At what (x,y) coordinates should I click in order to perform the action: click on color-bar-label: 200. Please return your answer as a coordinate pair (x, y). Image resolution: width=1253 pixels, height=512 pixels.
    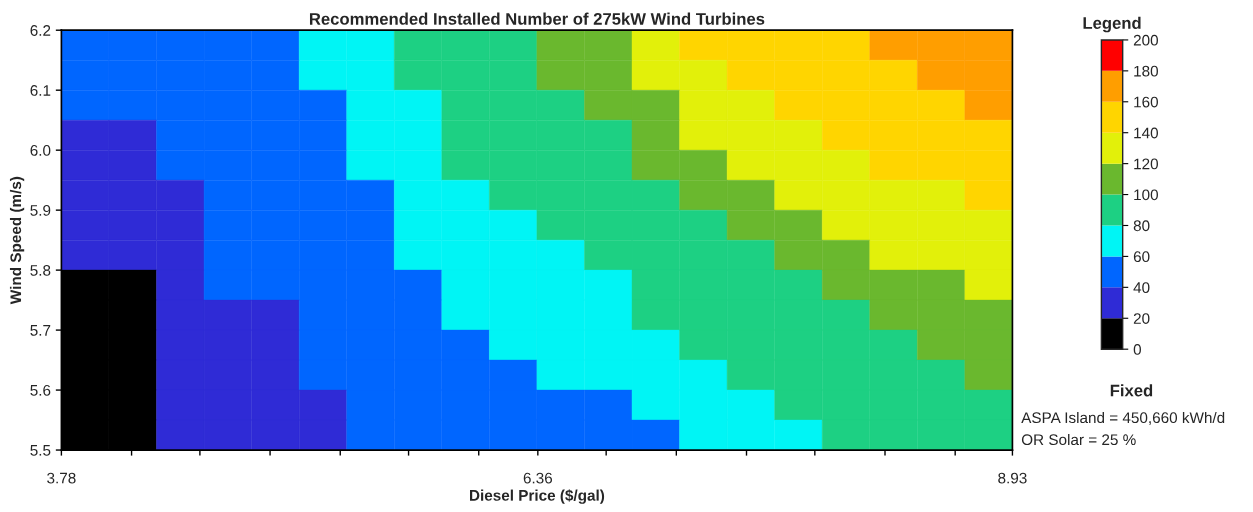
    Looking at the image, I should click on (1145, 40).